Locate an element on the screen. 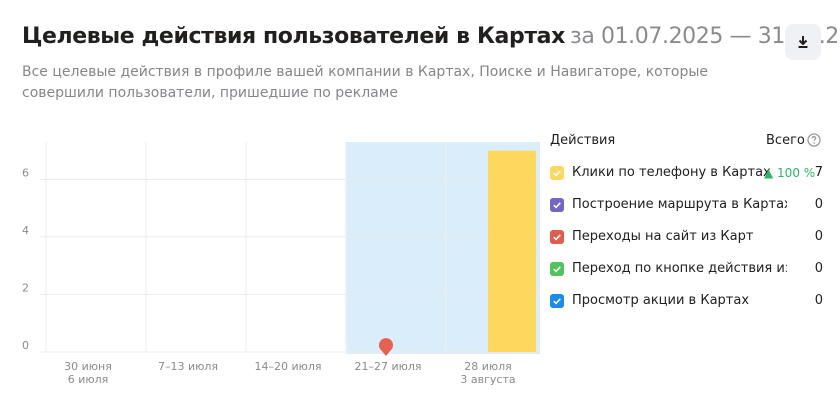  page-title: Целевые действия пользователей в Картах is located at coordinates (293, 36).